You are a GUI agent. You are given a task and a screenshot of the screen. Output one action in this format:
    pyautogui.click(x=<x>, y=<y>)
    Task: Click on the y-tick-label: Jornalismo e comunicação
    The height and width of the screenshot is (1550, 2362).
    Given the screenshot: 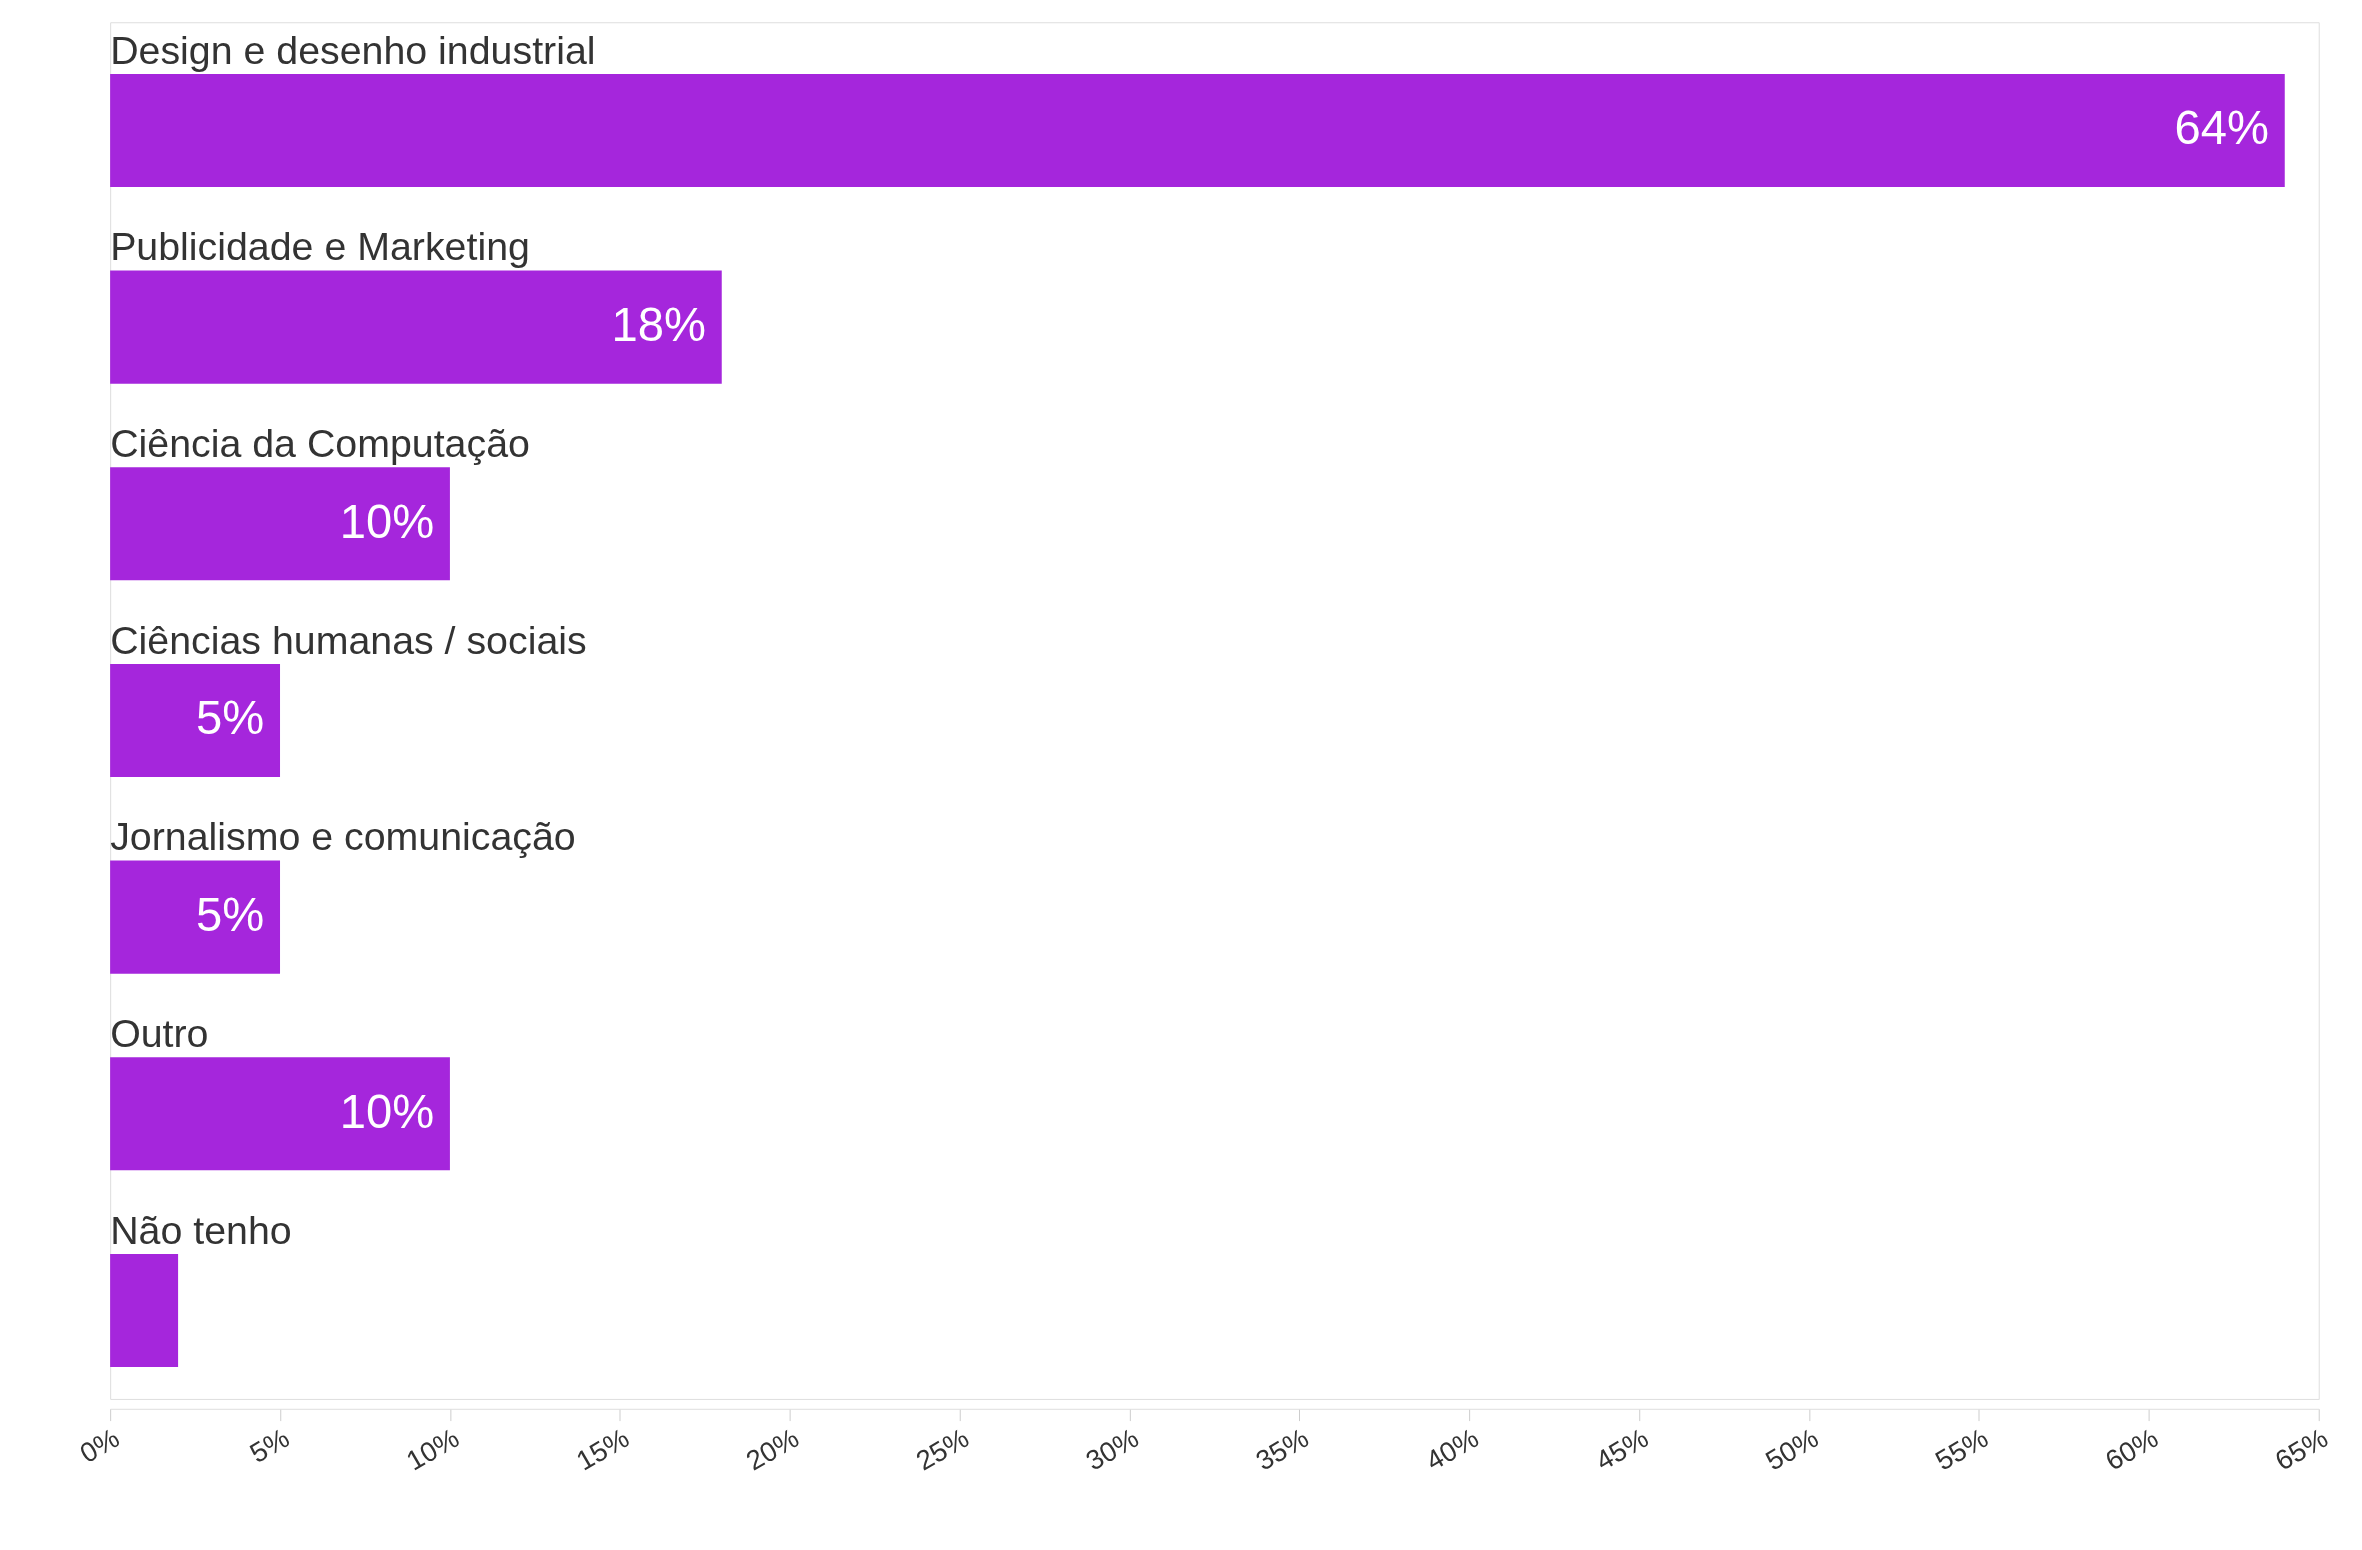 What is the action you would take?
    pyautogui.click(x=343, y=836)
    